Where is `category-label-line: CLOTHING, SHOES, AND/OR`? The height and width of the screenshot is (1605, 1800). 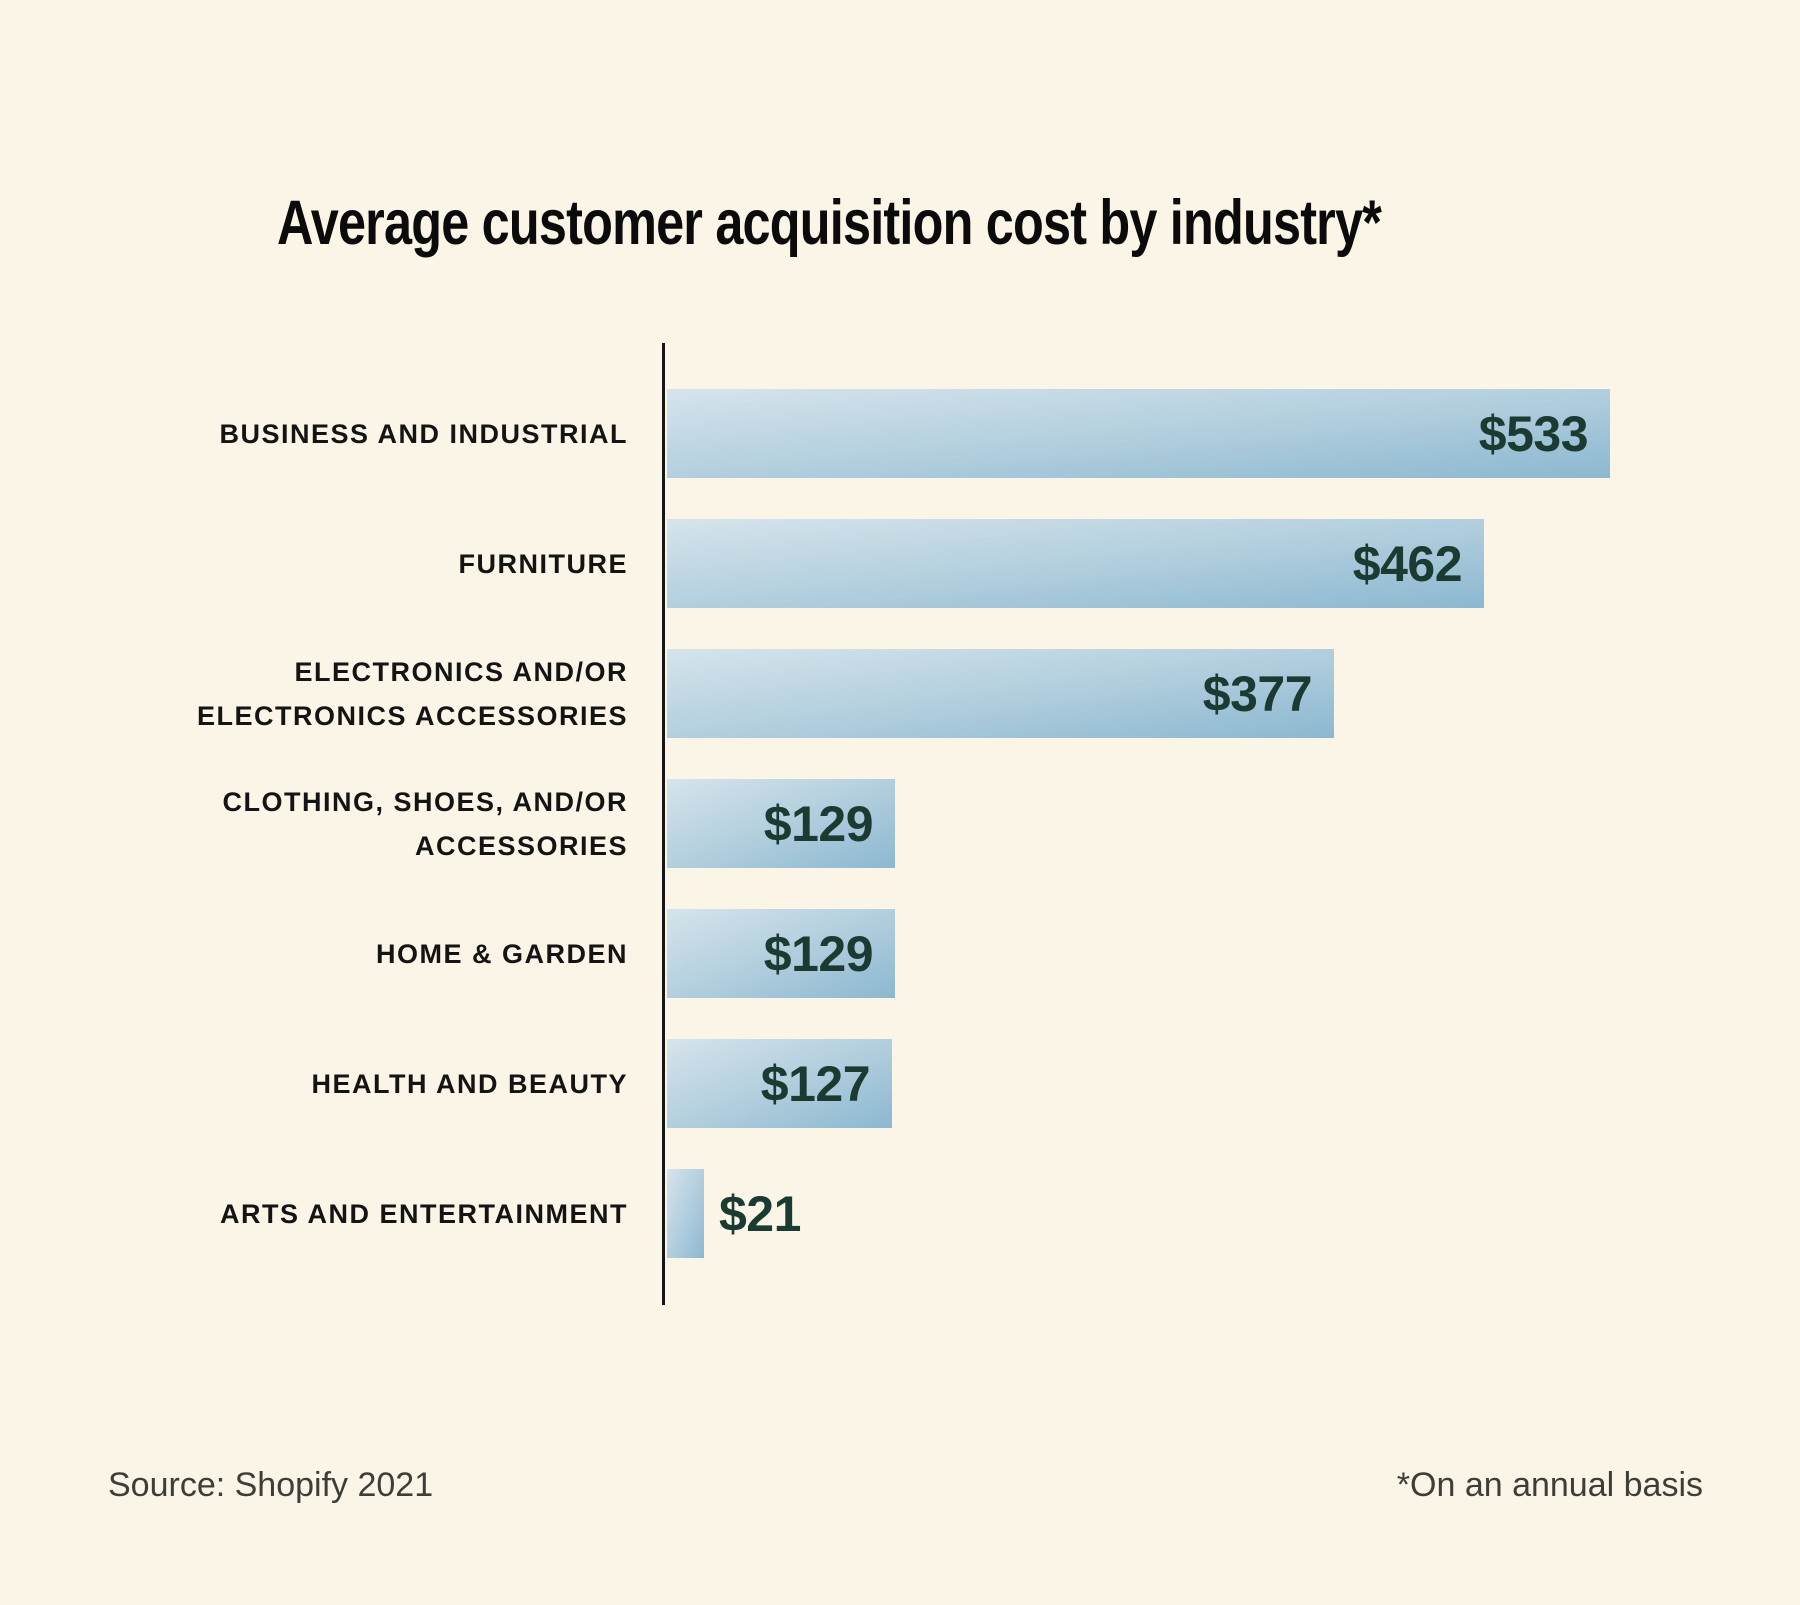
category-label-line: CLOTHING, SHOES, AND/OR is located at coordinates (425, 801).